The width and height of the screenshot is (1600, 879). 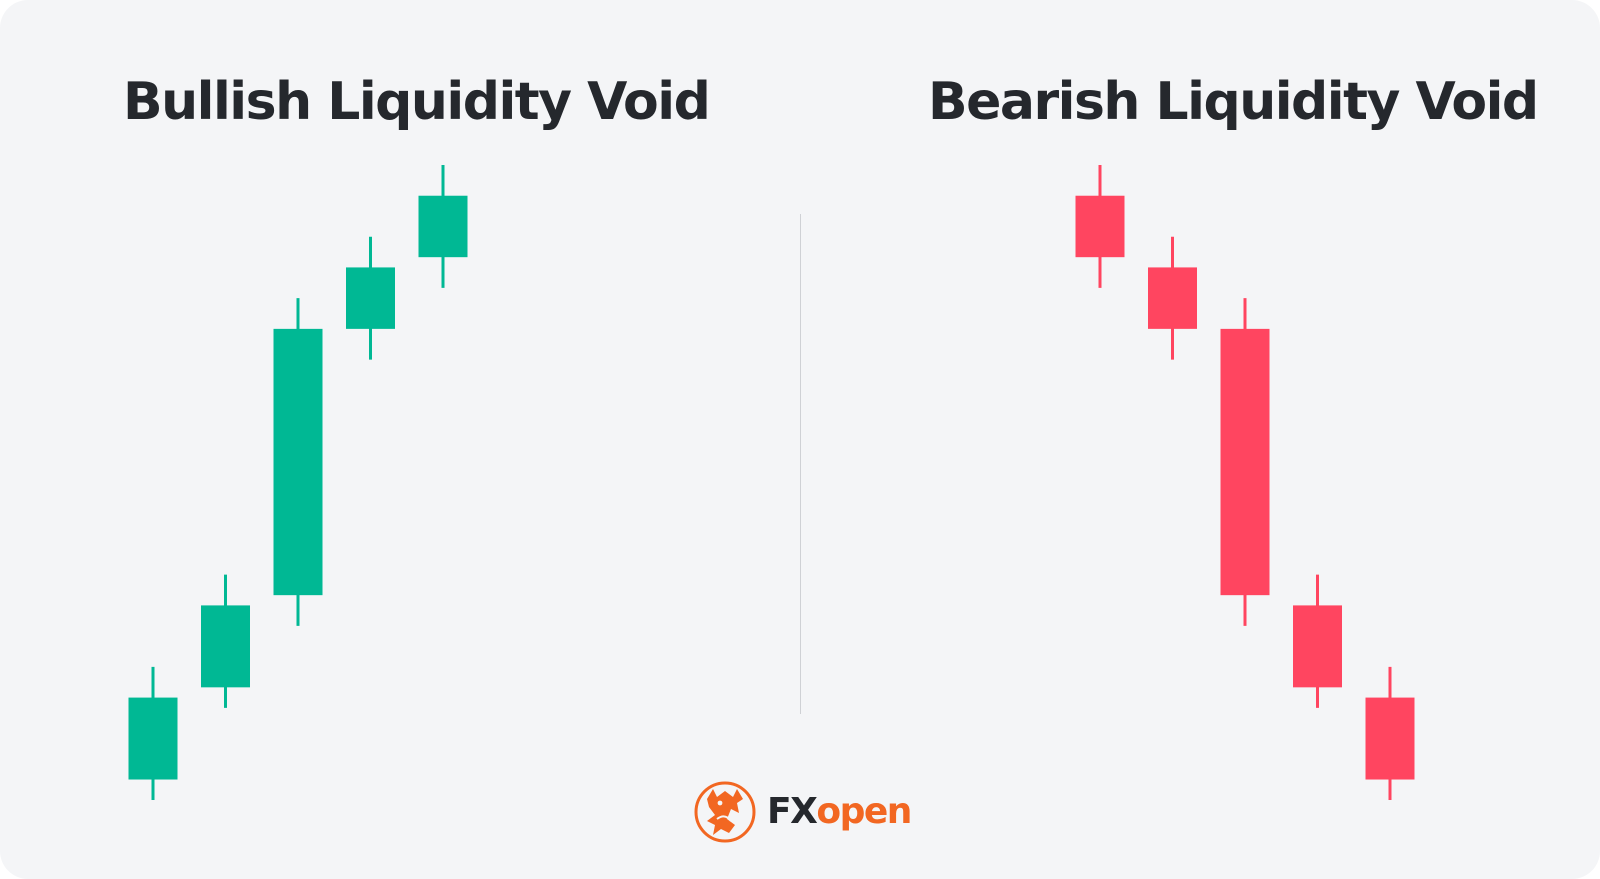 I want to click on fxopen-logo: FXopen, so click(x=802, y=811).